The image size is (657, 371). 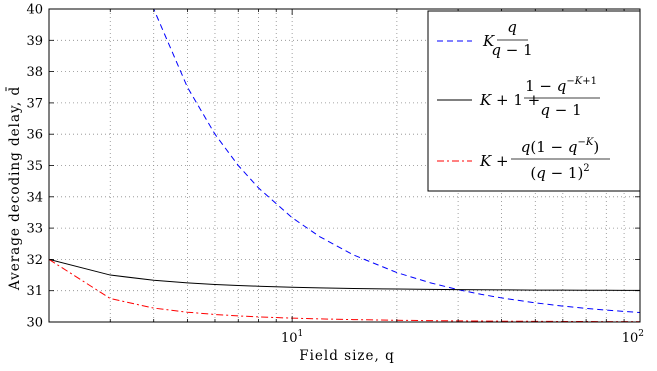 What do you see at coordinates (34, 291) in the screenshot?
I see `y-tick-label: 31` at bounding box center [34, 291].